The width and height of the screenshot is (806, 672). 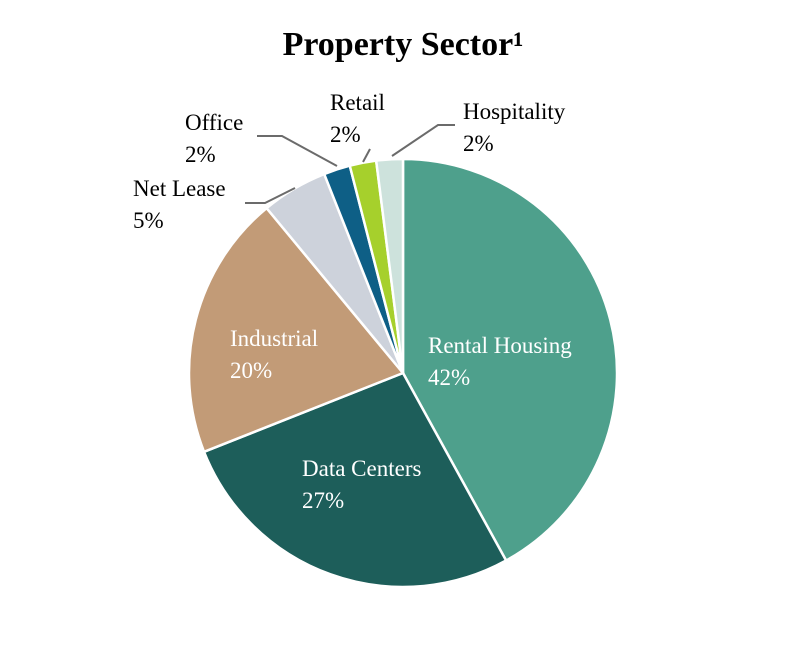 I want to click on slice-label-industrial-value: 20%, so click(x=251, y=370).